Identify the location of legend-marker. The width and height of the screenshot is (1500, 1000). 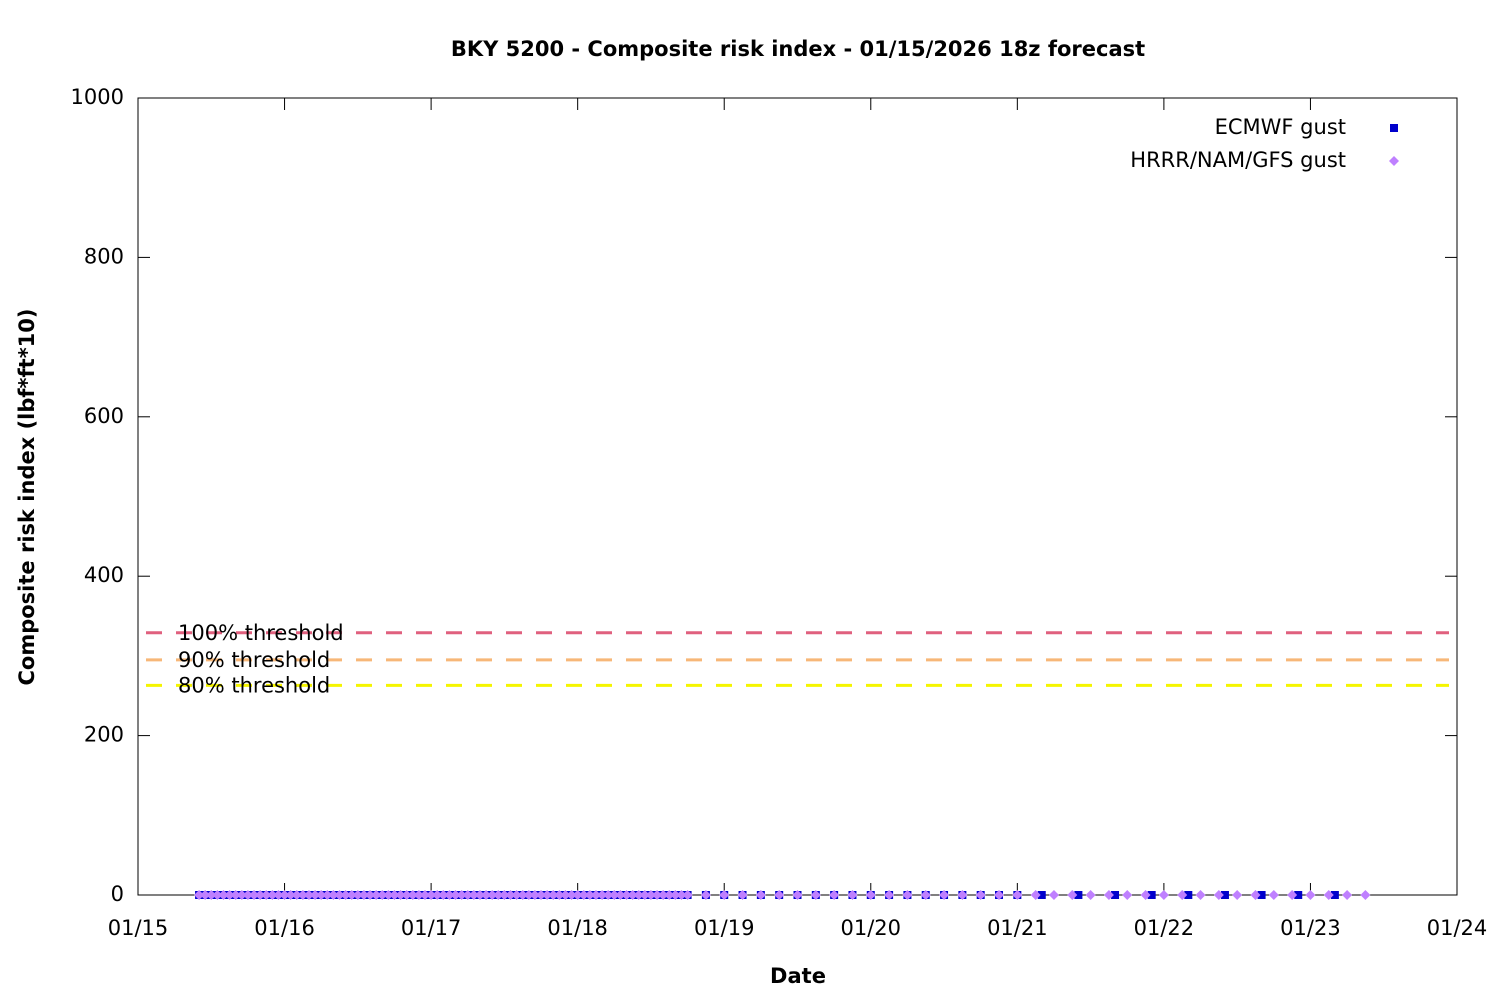
(1394, 161).